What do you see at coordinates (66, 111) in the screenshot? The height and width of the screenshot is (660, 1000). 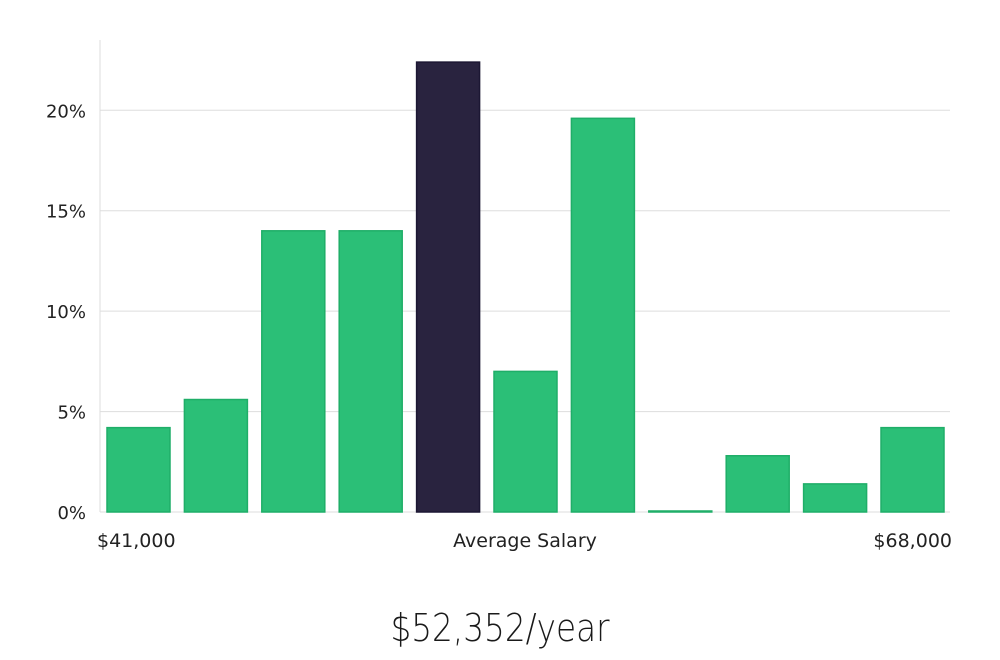 I see `y-tick-label: 20%` at bounding box center [66, 111].